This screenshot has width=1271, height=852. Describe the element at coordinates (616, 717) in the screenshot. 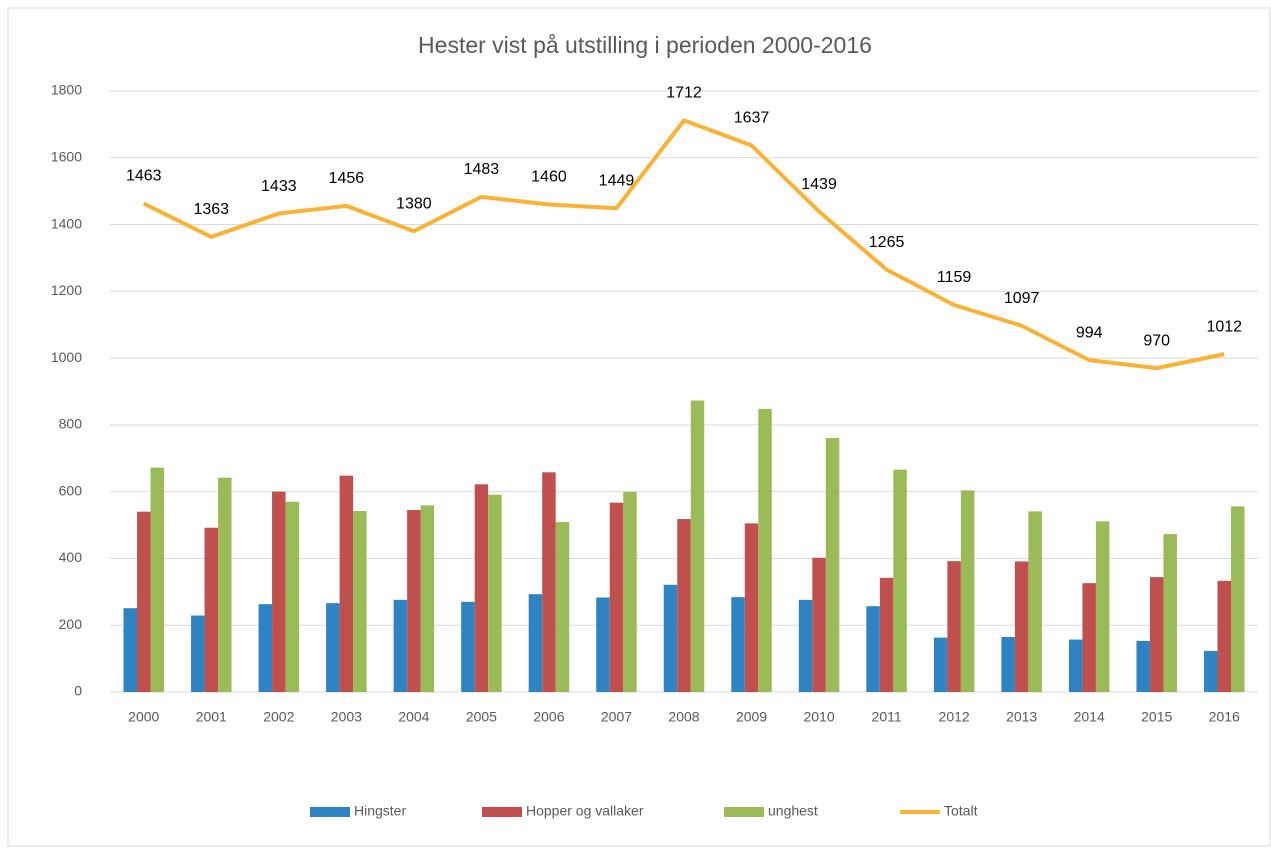

I see `x-tick-label: 2007` at that location.